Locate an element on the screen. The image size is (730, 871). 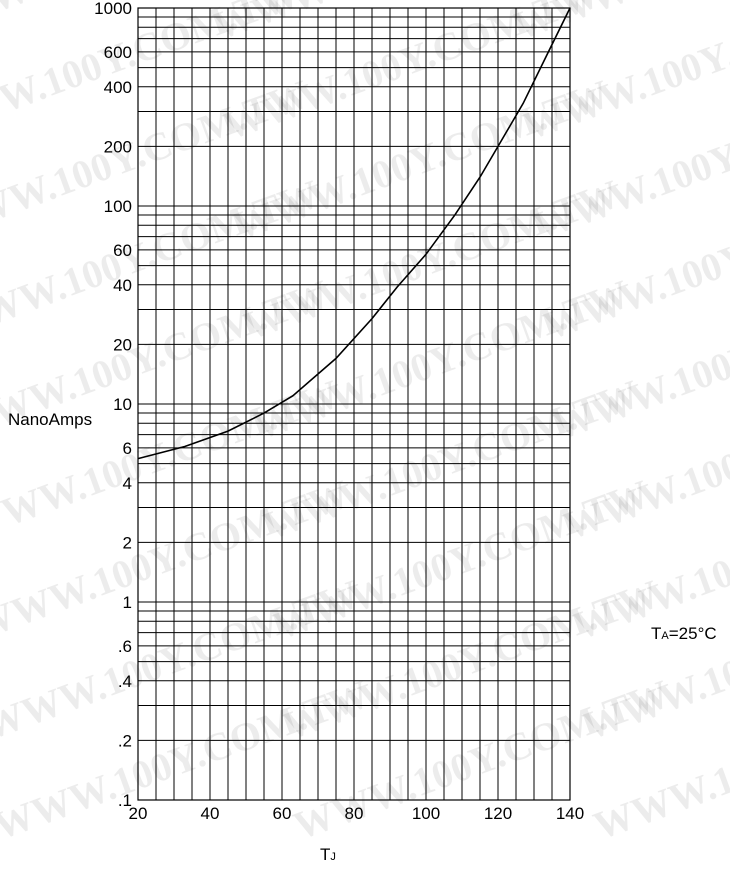
x-tick-label: 100 is located at coordinates (426, 813).